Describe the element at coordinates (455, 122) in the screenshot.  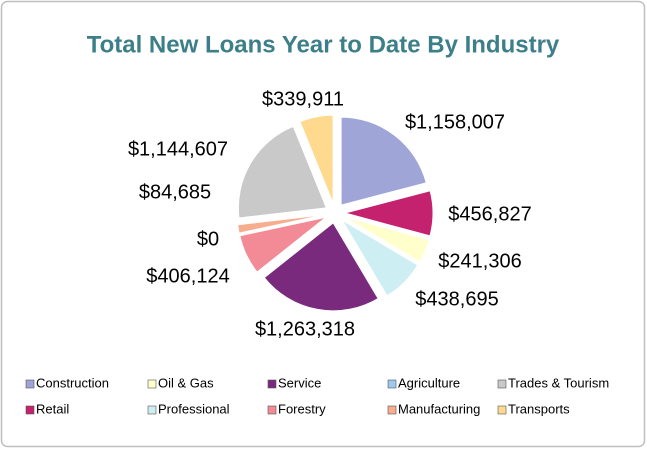
I see `data-label: $1,158,007` at that location.